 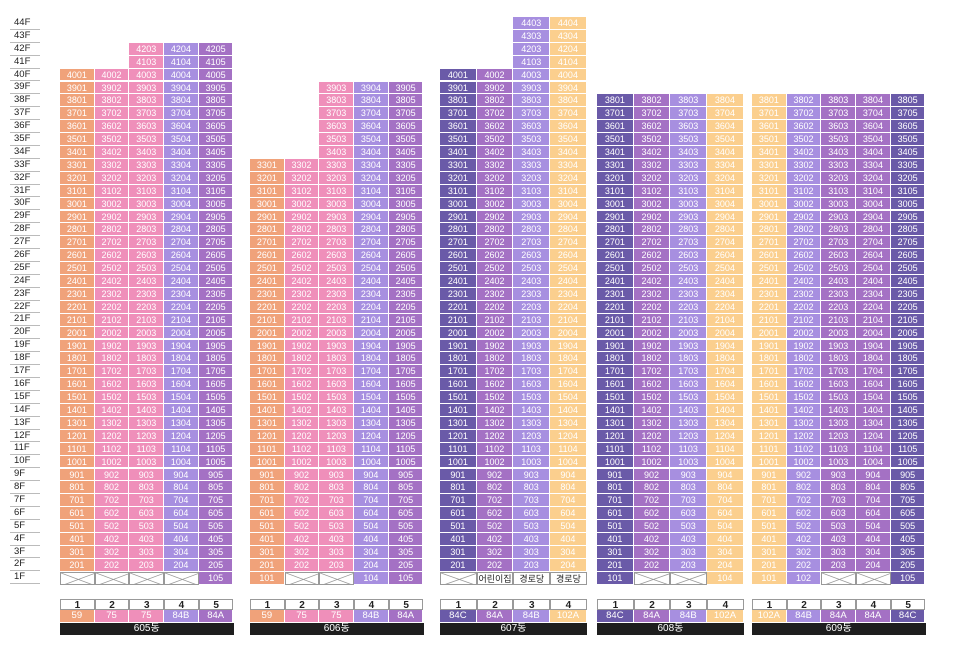 What do you see at coordinates (615, 372) in the screenshot?
I see `unit-cell: 1701` at bounding box center [615, 372].